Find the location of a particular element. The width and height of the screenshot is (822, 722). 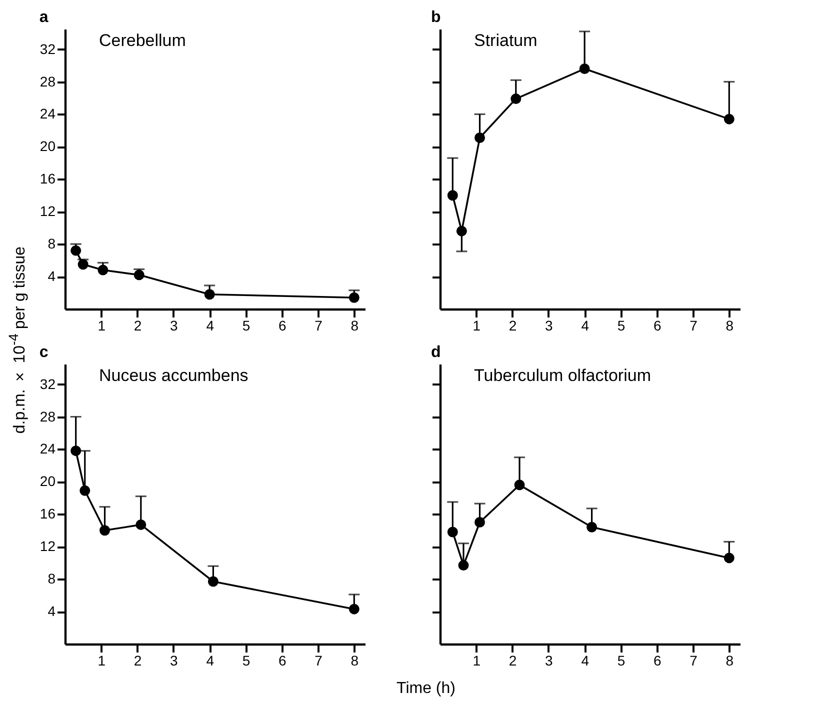

chart-title: b is located at coordinates (436, 17).